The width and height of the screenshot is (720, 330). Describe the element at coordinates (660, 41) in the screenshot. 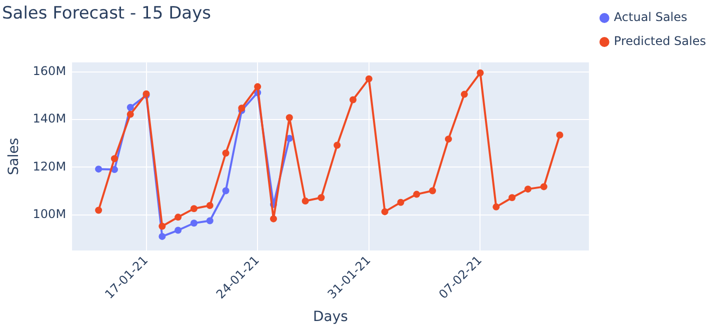

I see `legend-label: Predicted Sales` at that location.